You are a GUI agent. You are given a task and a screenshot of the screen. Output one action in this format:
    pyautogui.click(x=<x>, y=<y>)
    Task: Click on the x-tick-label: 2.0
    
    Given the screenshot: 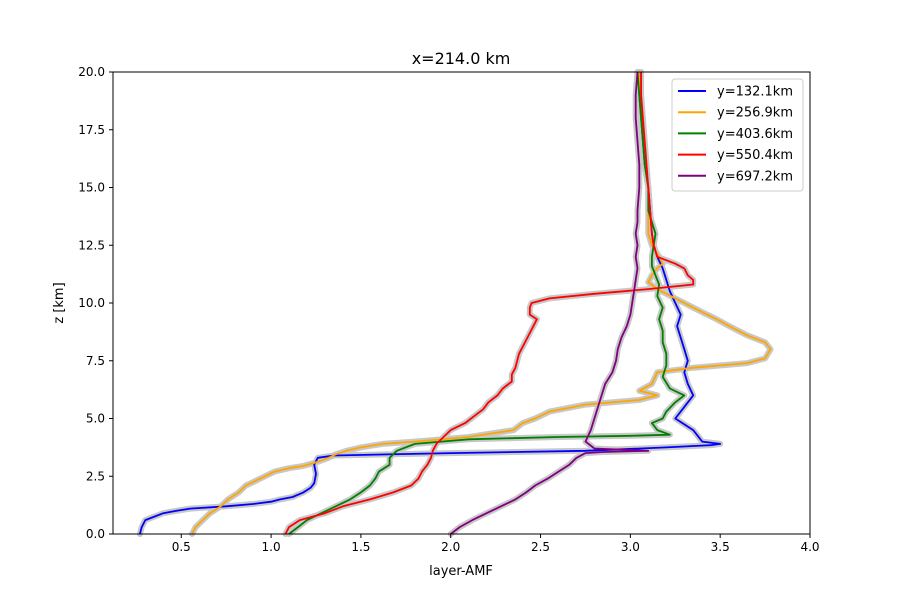 What is the action you would take?
    pyautogui.click(x=450, y=547)
    